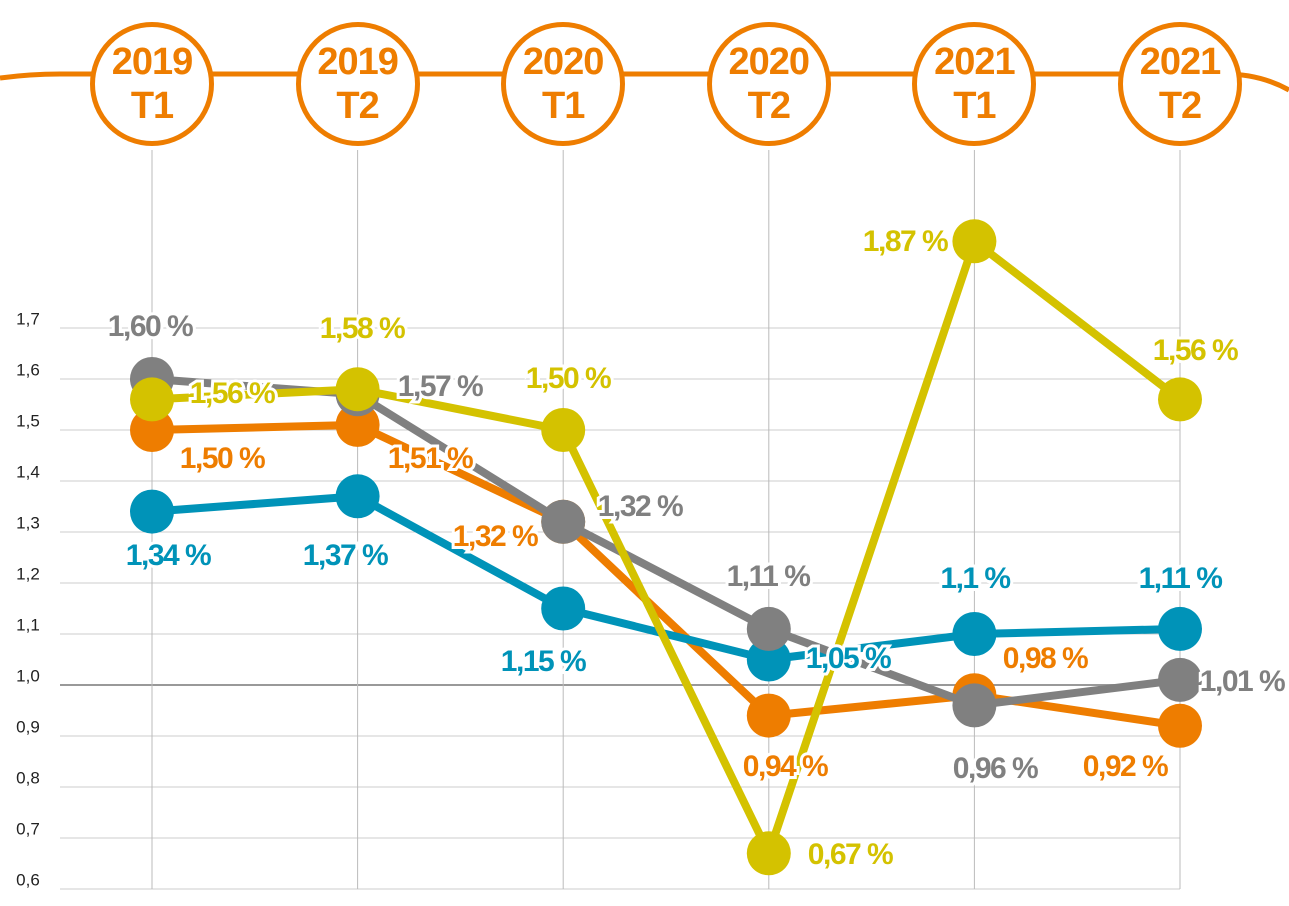 This screenshot has width=1289, height=906. What do you see at coordinates (345, 555) in the screenshot?
I see `data-label: 1,37 %` at bounding box center [345, 555].